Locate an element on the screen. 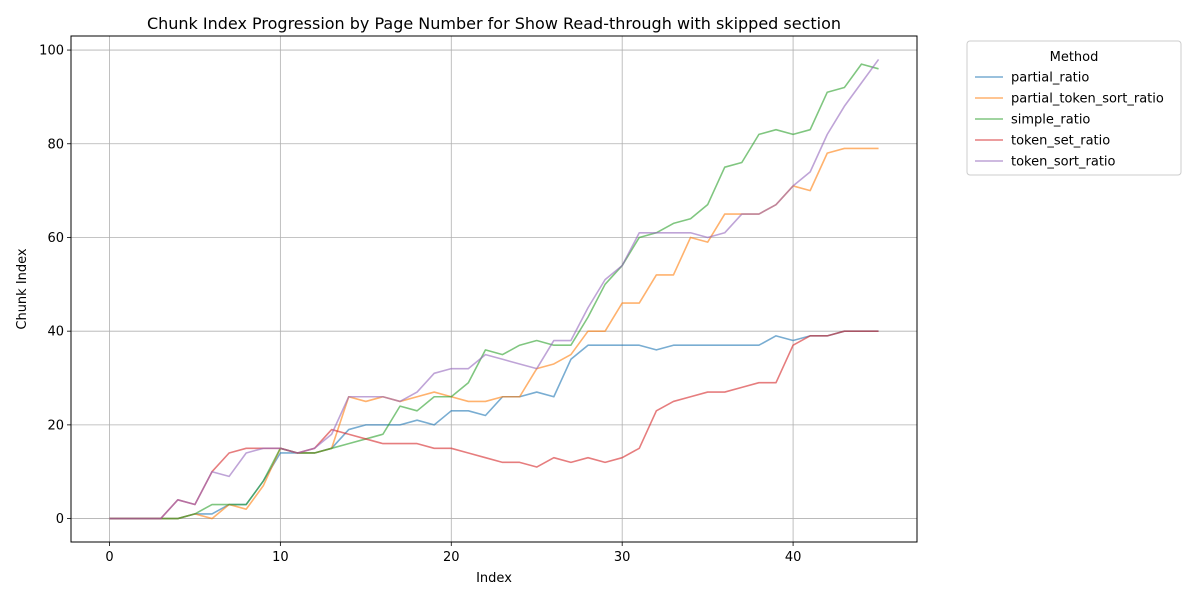  y-axis: 0 20 40 60 80 100 is located at coordinates (55, 285).